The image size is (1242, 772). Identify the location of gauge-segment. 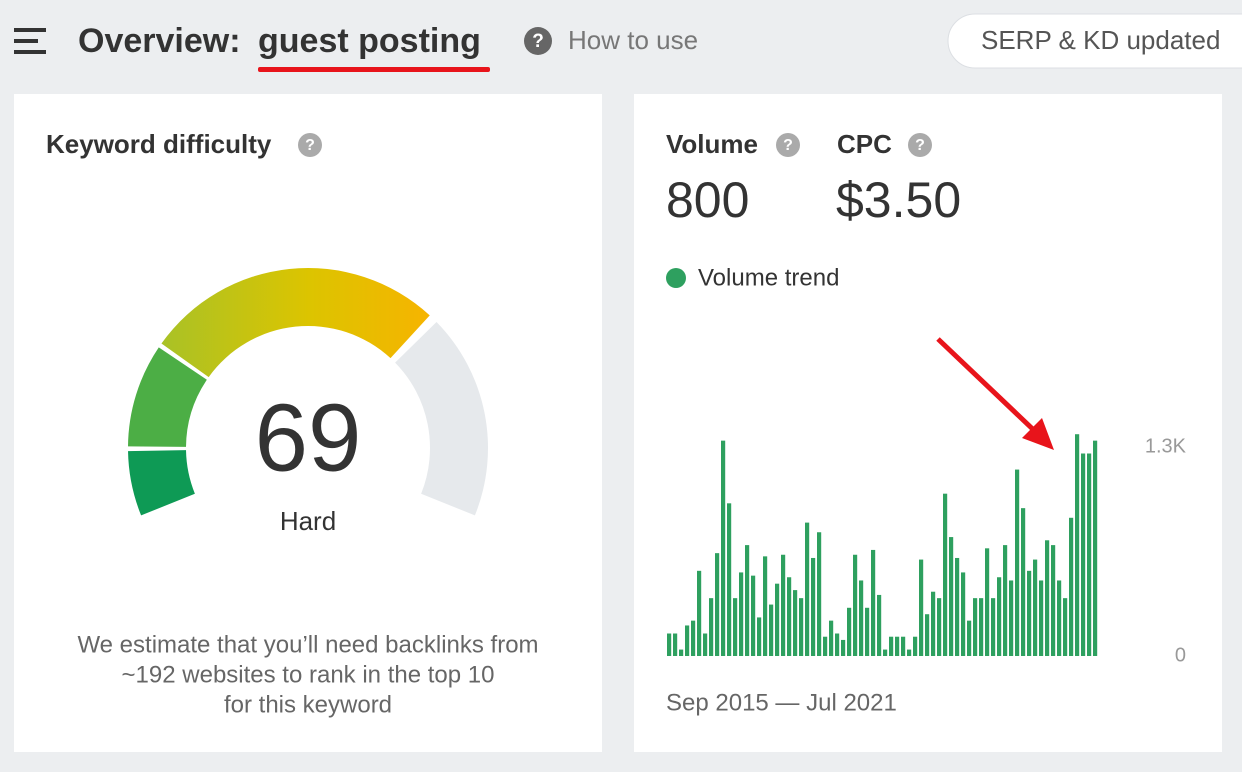
(161, 483).